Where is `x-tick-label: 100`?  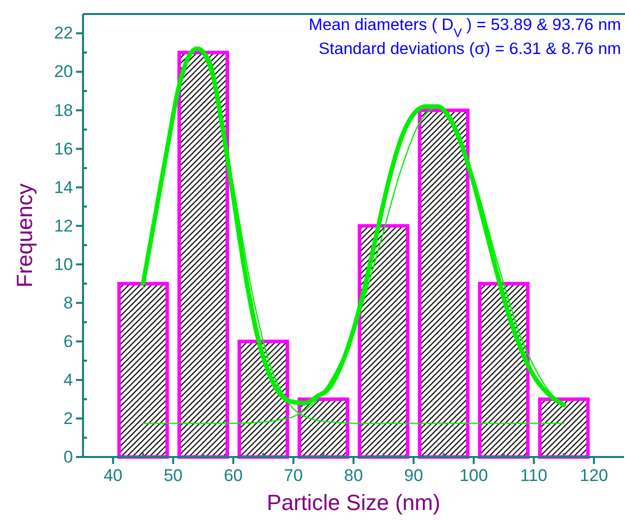 x-tick-label: 100 is located at coordinates (474, 476).